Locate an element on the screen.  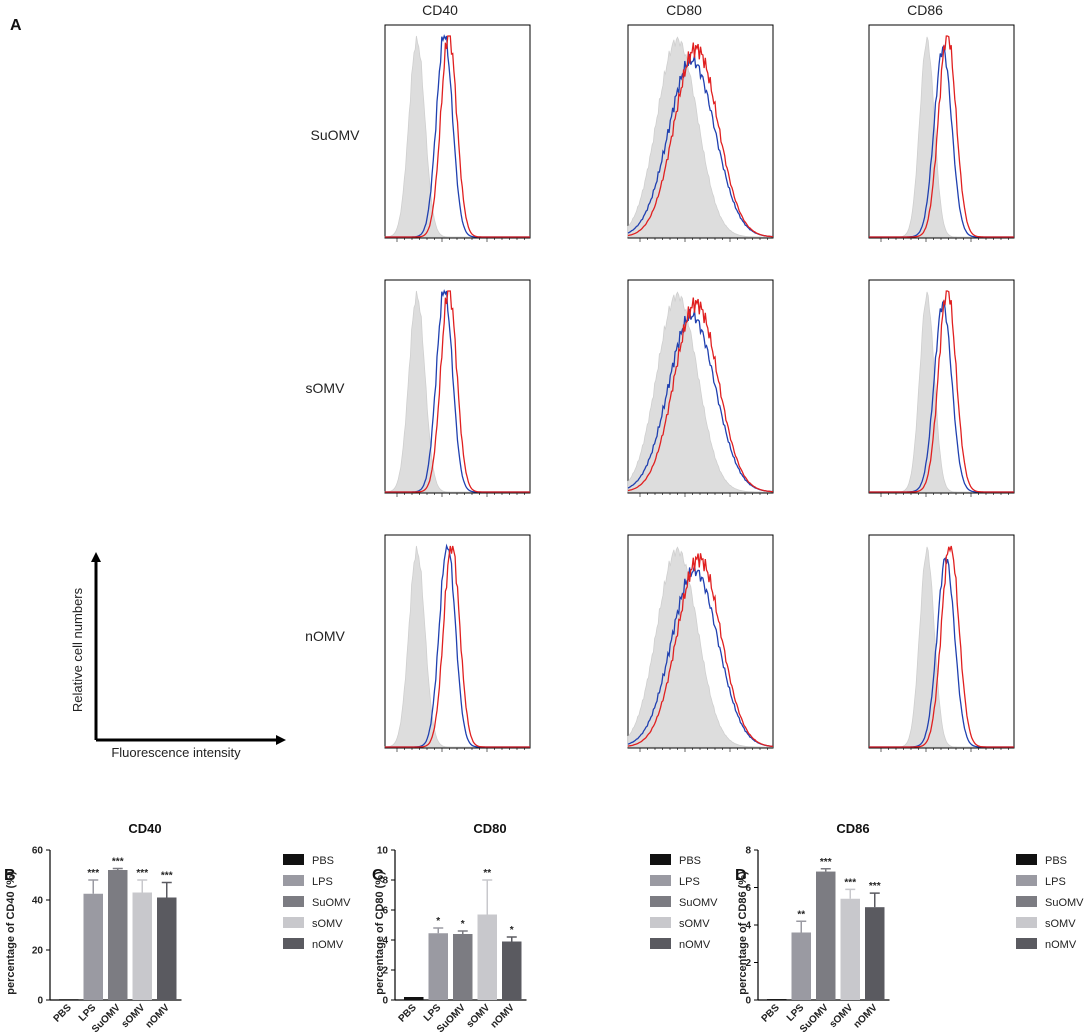
axis-key-y-label: Relative cell numbers is located at coordinates (77, 649).